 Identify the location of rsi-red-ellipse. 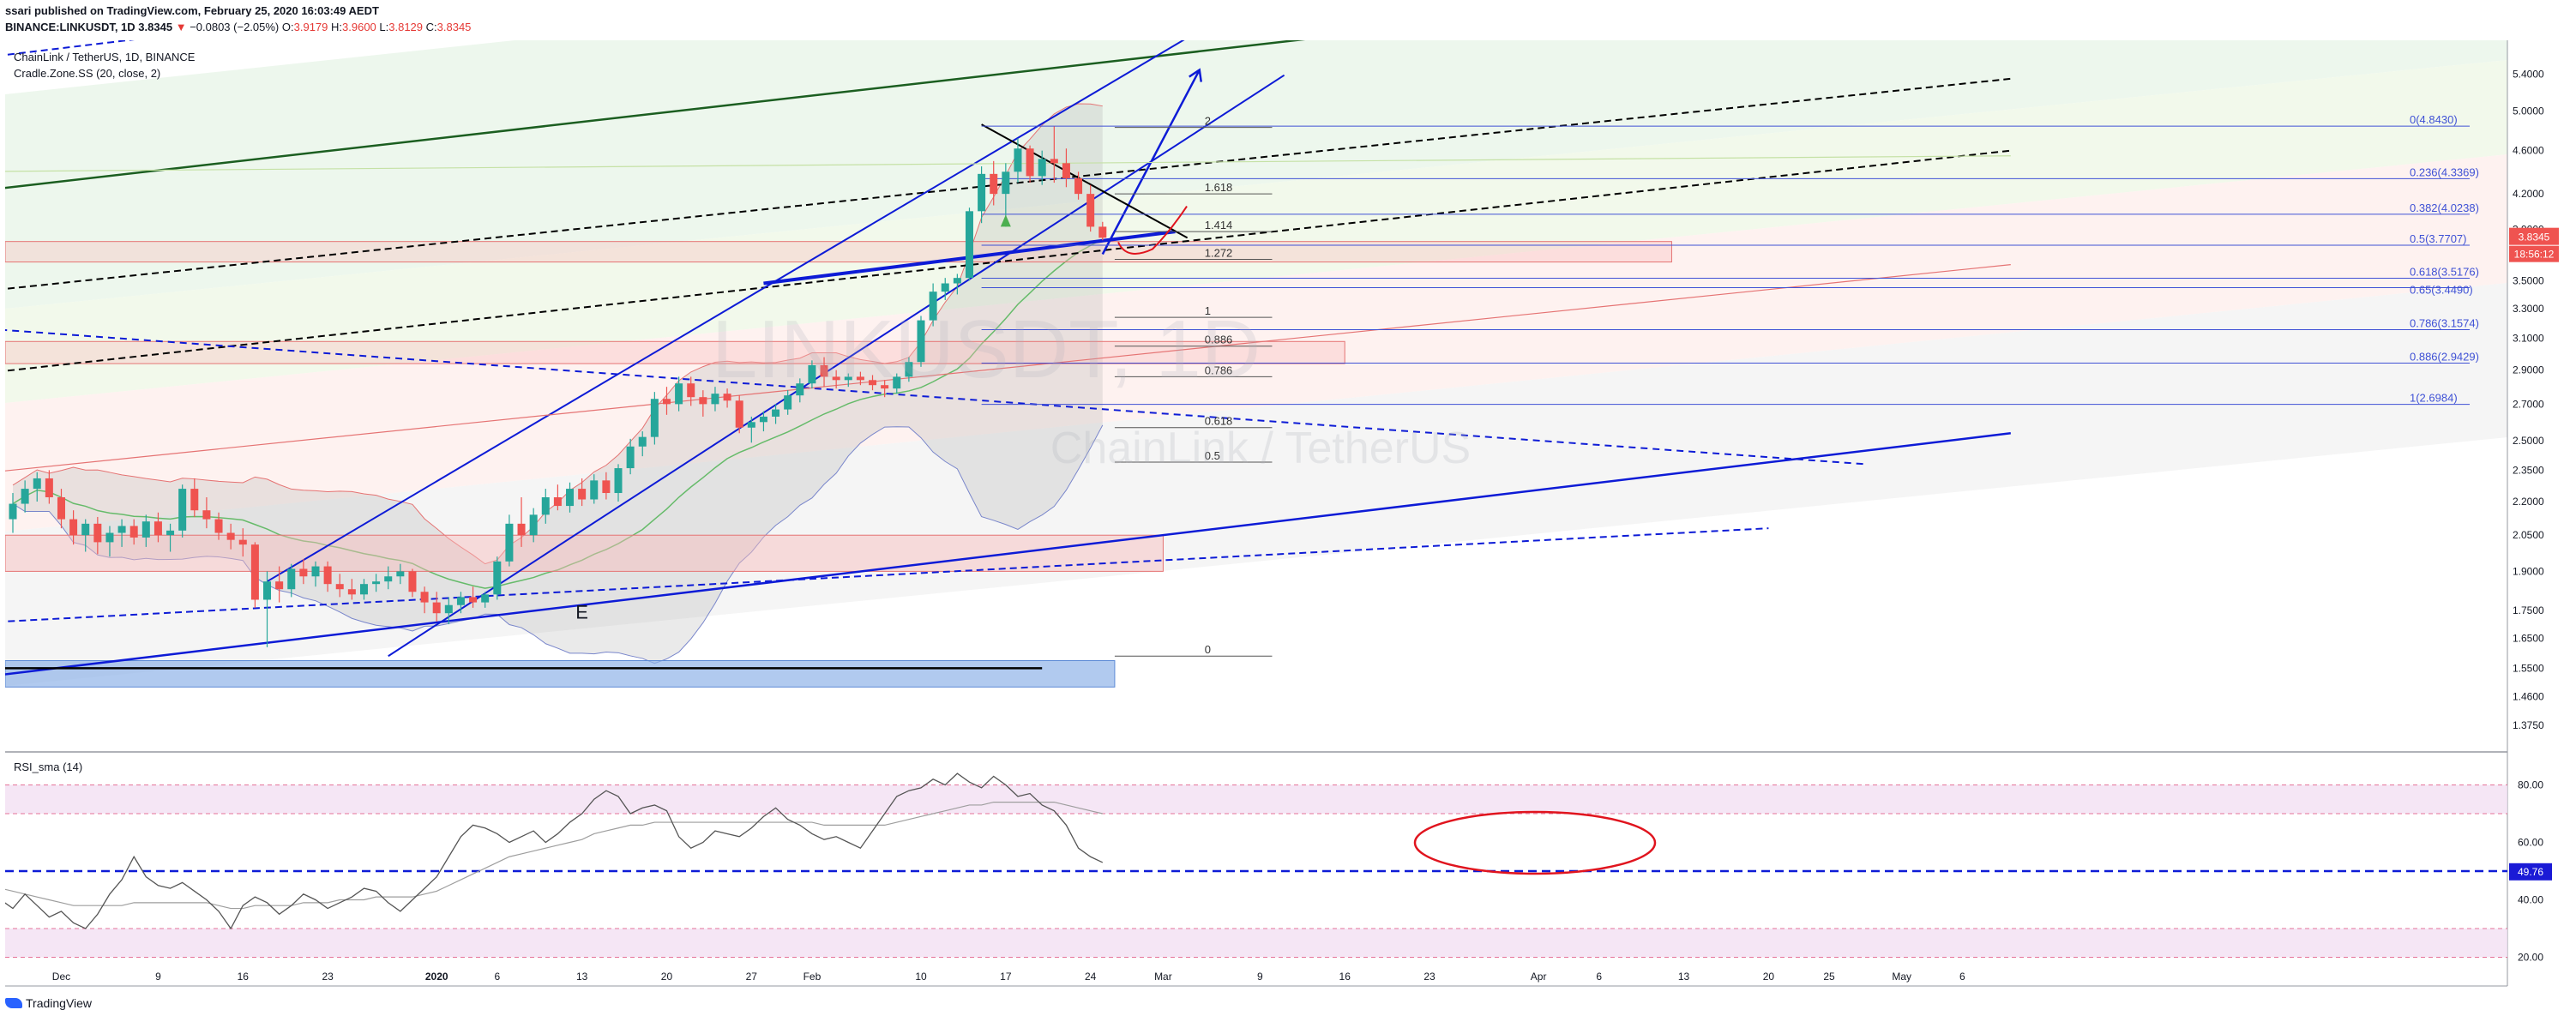
(1535, 842).